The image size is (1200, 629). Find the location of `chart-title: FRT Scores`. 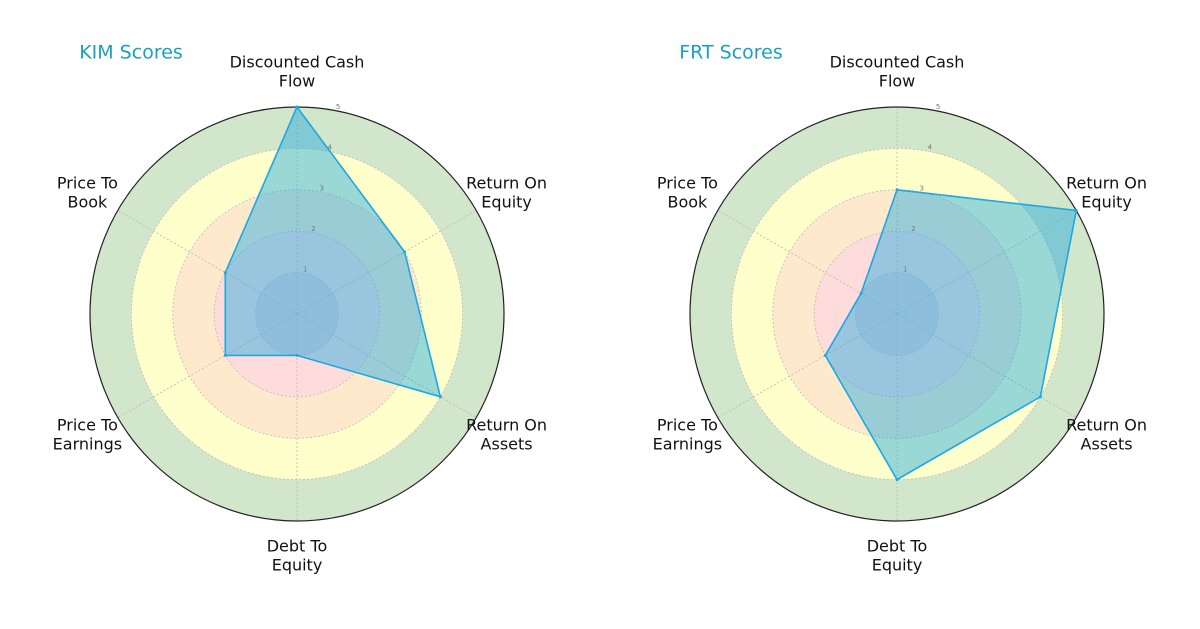

chart-title: FRT Scores is located at coordinates (731, 53).